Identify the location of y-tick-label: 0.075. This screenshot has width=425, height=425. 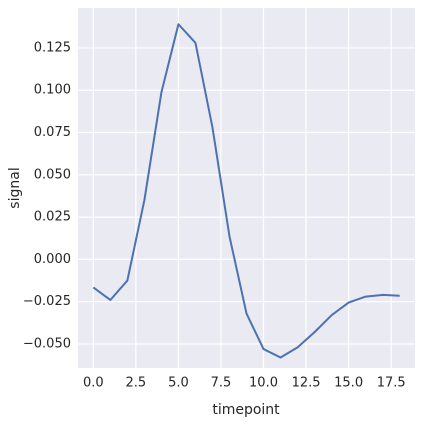
(52, 132).